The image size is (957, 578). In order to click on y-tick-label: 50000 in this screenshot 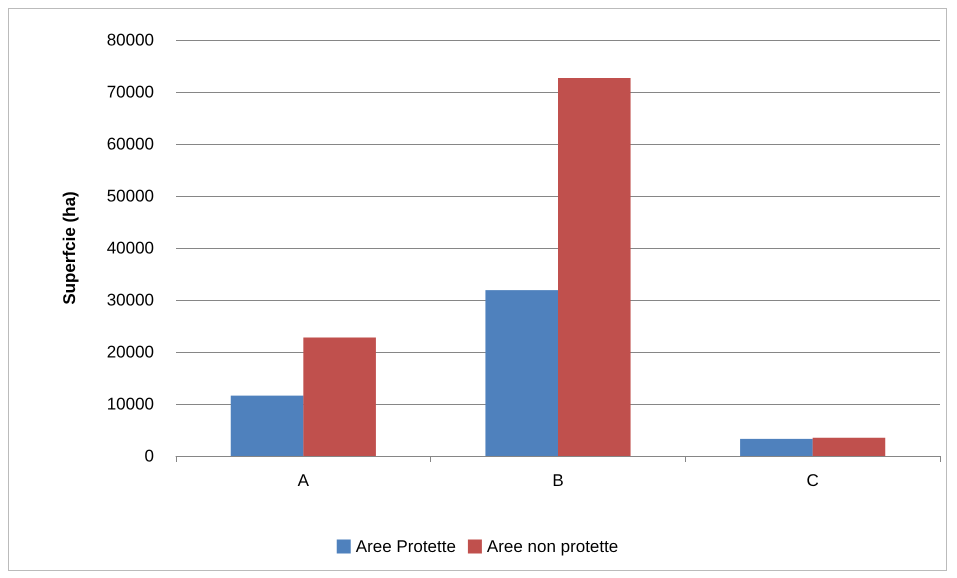, I will do `click(130, 196)`.